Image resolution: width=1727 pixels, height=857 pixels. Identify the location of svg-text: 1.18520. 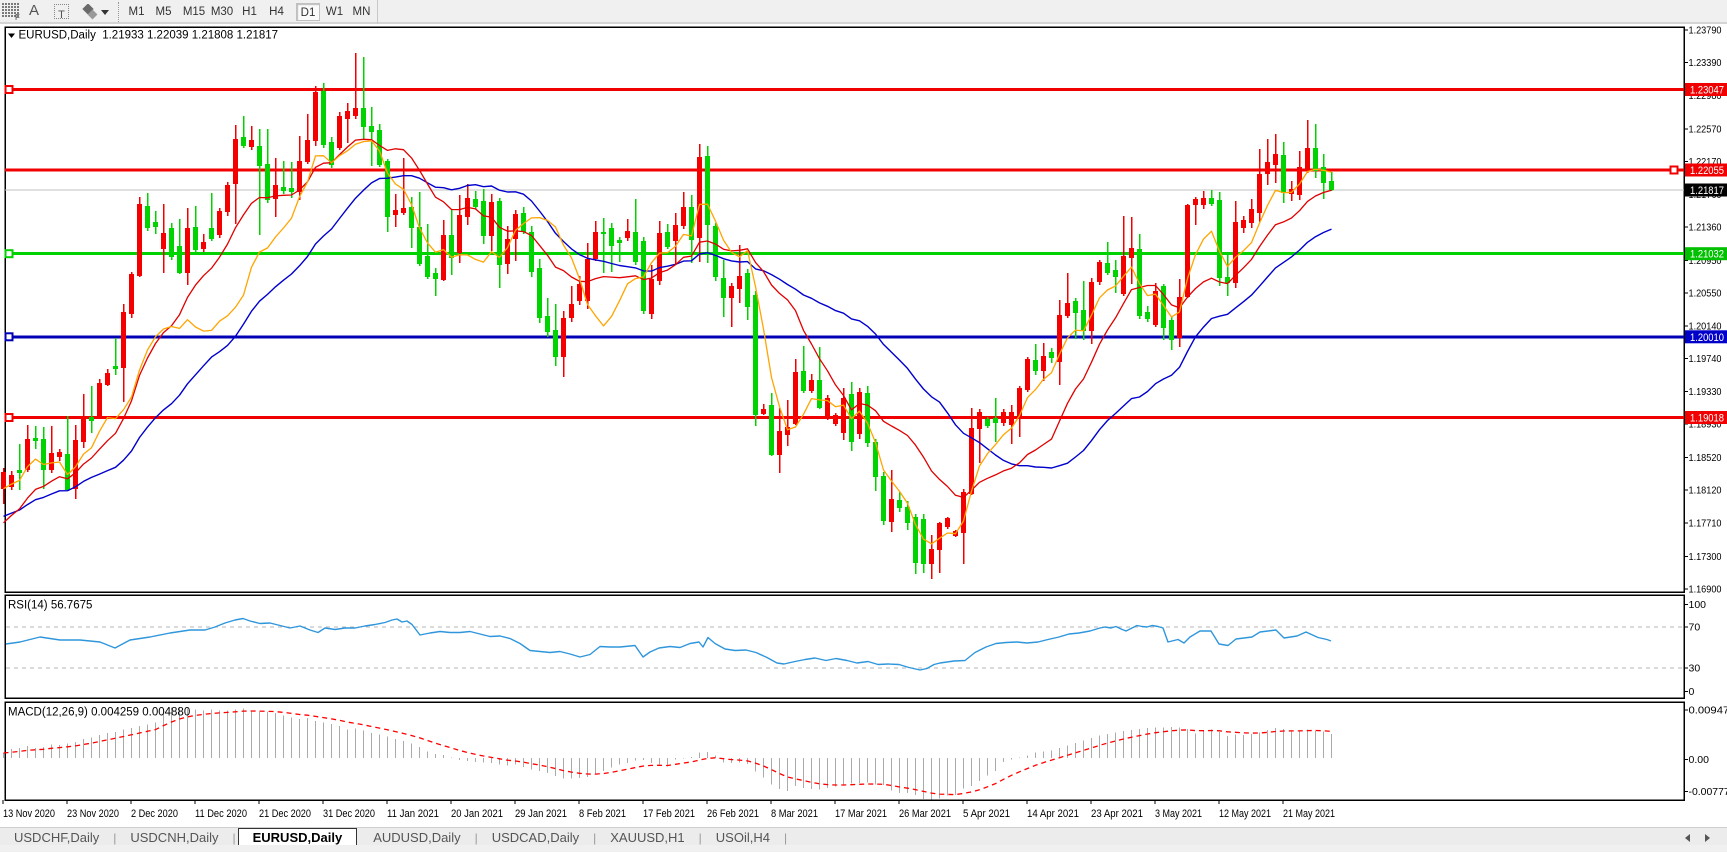
(1705, 458).